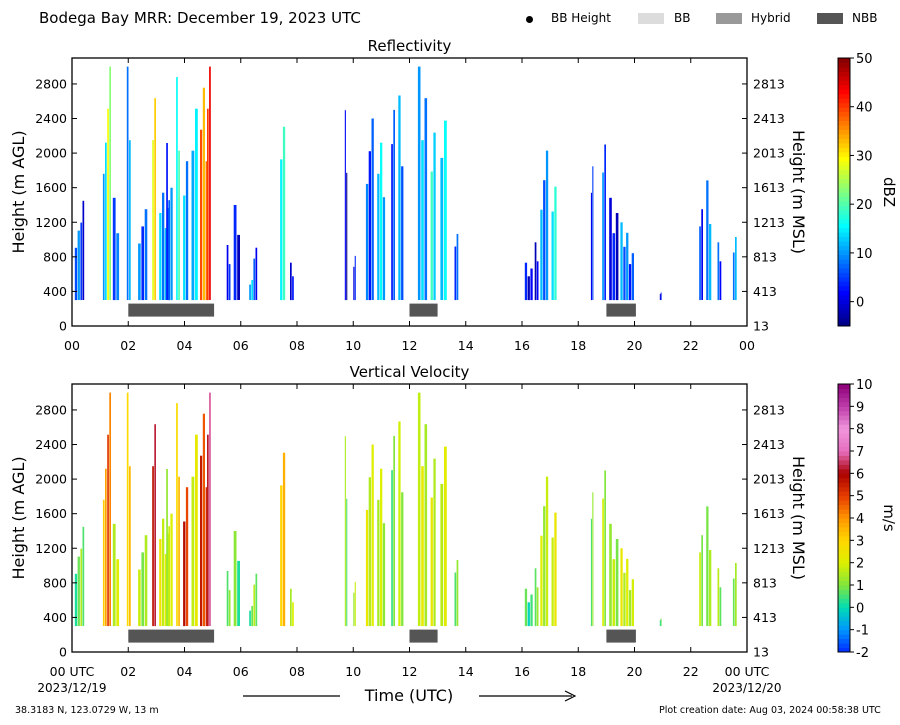  What do you see at coordinates (860, 452) in the screenshot?
I see `colorbar-tick-label: 7` at bounding box center [860, 452].